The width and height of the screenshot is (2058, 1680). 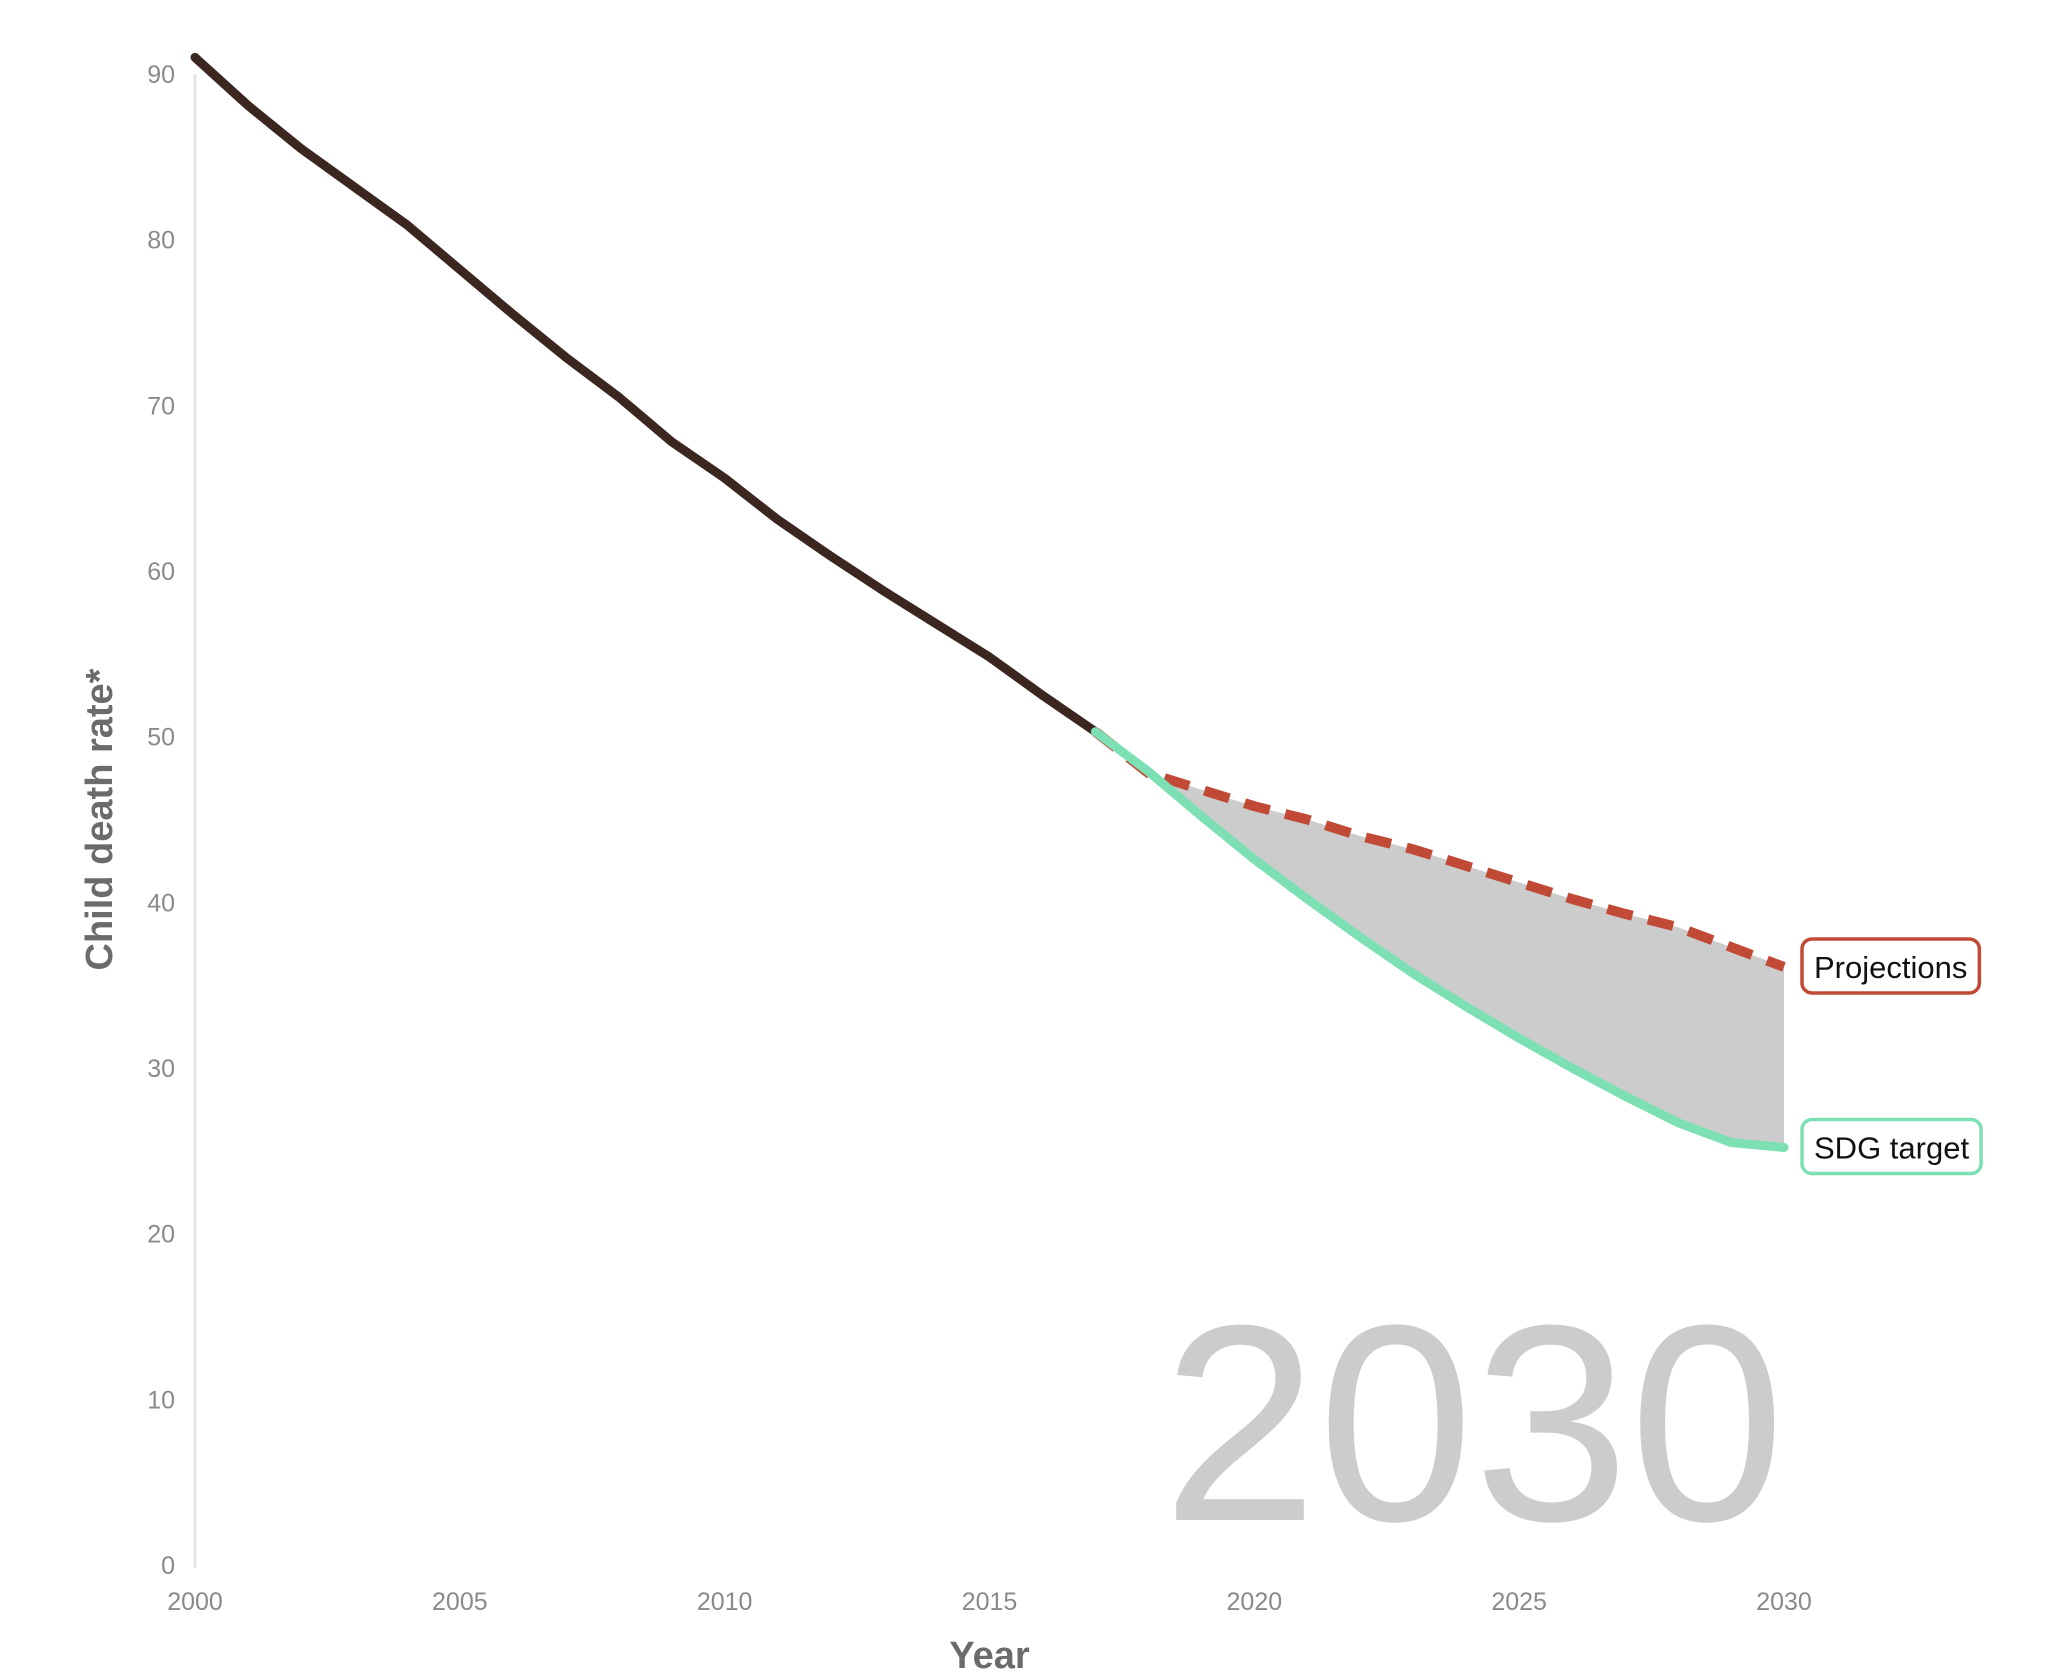 I want to click on x-tick-label: 2025, so click(x=1519, y=1602).